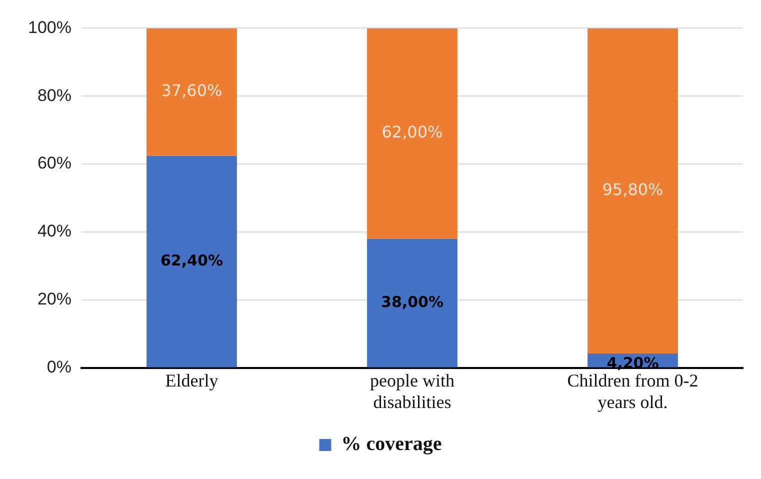 The image size is (761, 479). What do you see at coordinates (54, 299) in the screenshot?
I see `y-tick-label: 20%` at bounding box center [54, 299].